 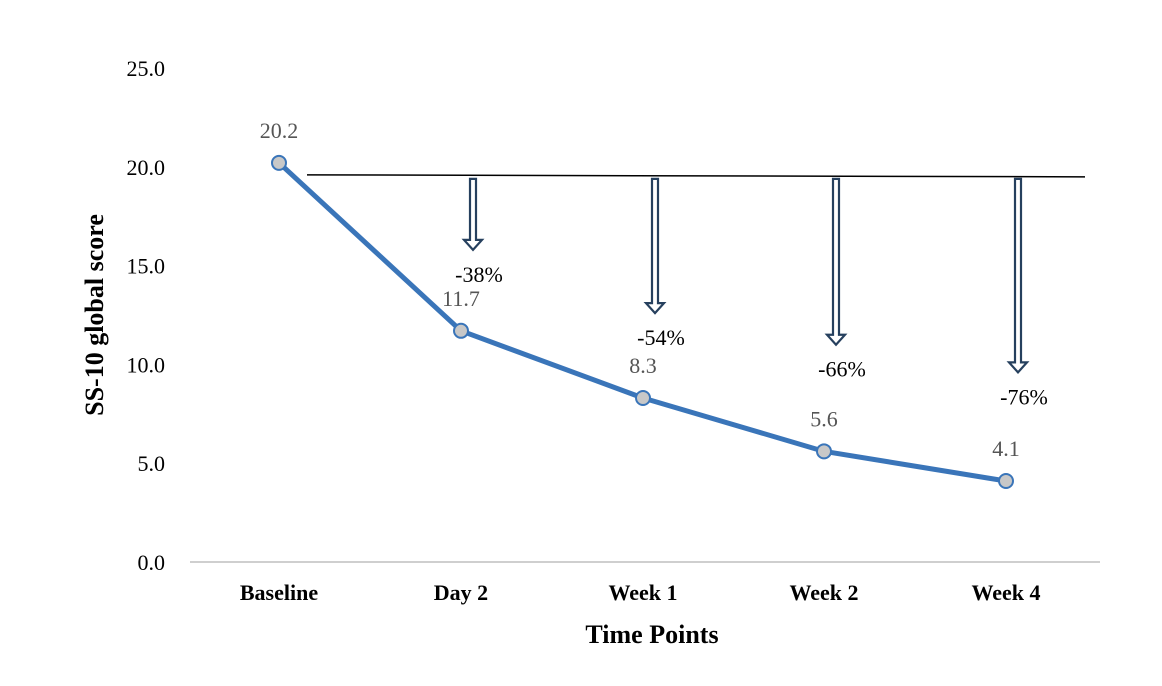 I want to click on data-label: 5.6, so click(x=824, y=418).